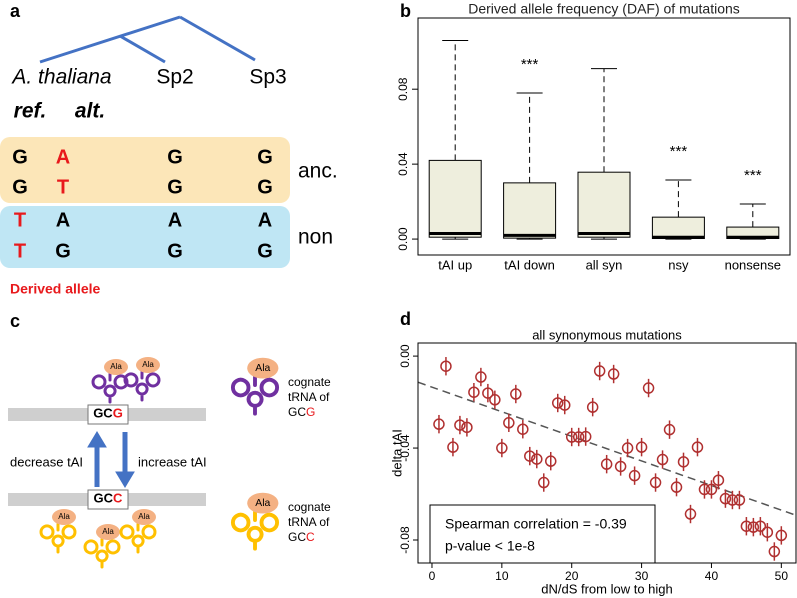  What do you see at coordinates (490, 546) in the screenshot?
I see `annotation: p-value < 1e-8` at bounding box center [490, 546].